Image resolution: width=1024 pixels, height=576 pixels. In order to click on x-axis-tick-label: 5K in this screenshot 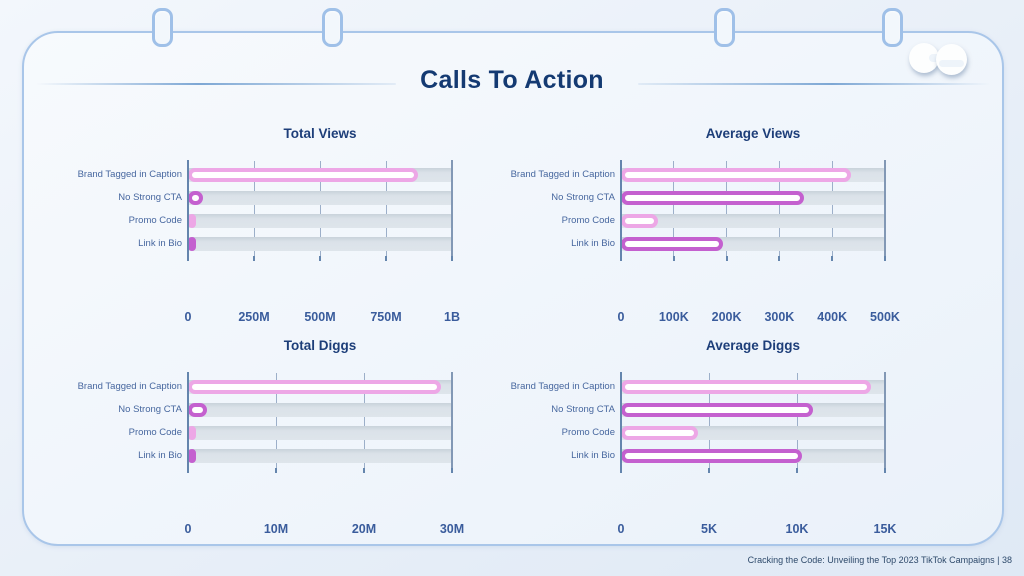, I will do `click(709, 529)`.